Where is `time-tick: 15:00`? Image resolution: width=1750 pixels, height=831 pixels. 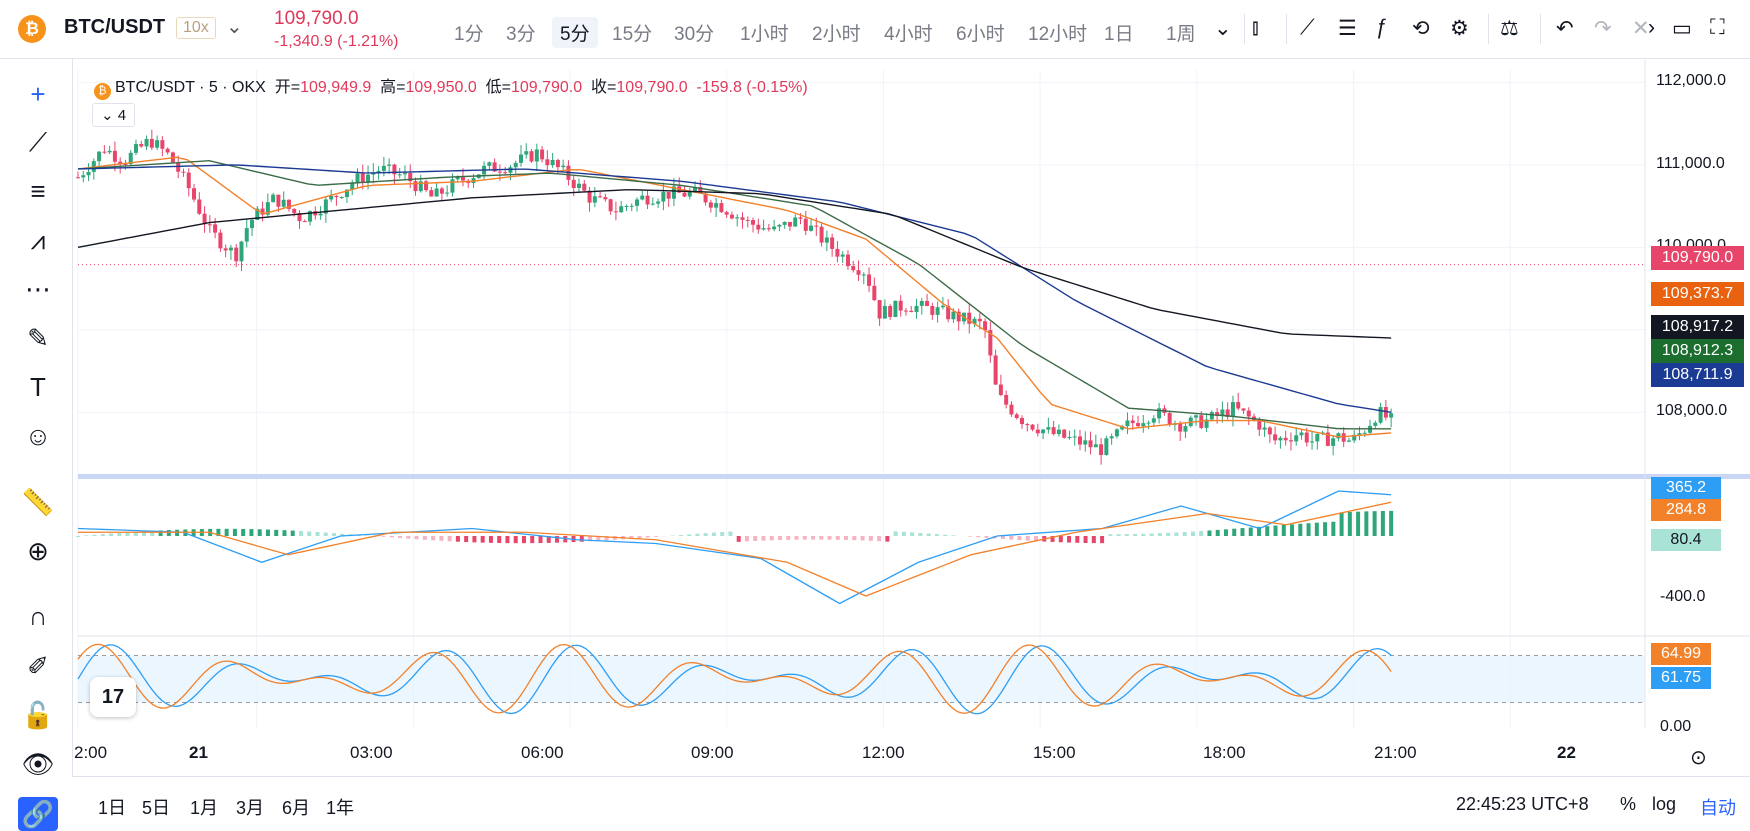
time-tick: 15:00 is located at coordinates (1054, 753).